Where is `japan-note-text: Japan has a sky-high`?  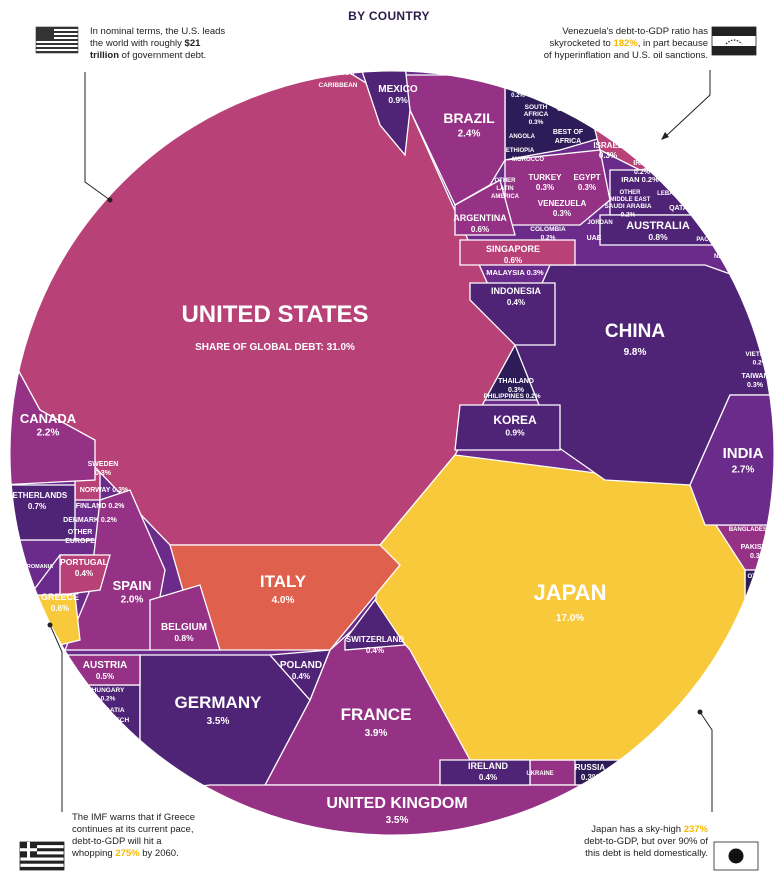 japan-note-text: Japan has a sky-high is located at coordinates (637, 829).